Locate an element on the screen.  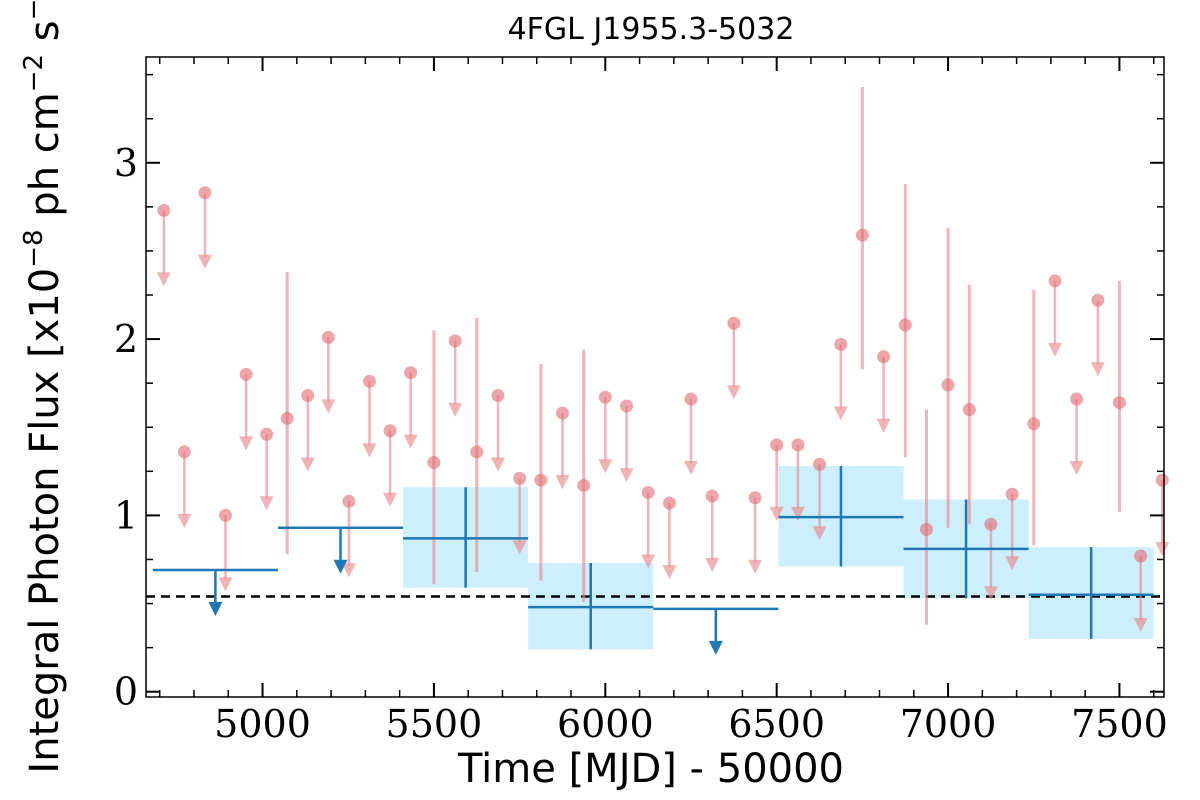
x-axis-label: Time [MJD] - 50000 is located at coordinates (650, 769).